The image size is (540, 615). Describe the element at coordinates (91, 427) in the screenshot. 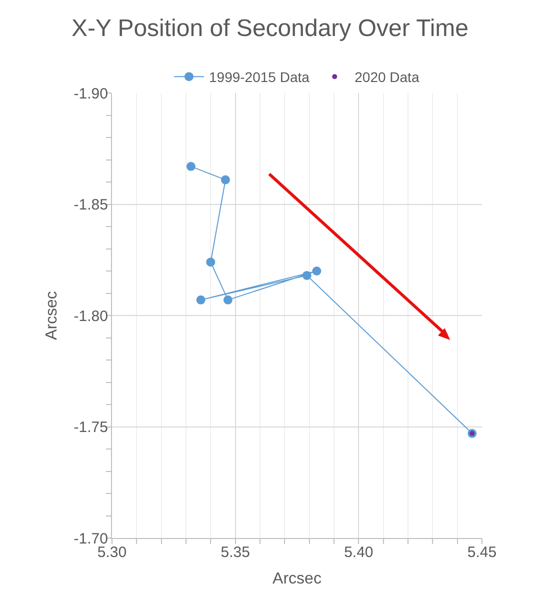

I see `y-tick-label: -1.75` at that location.